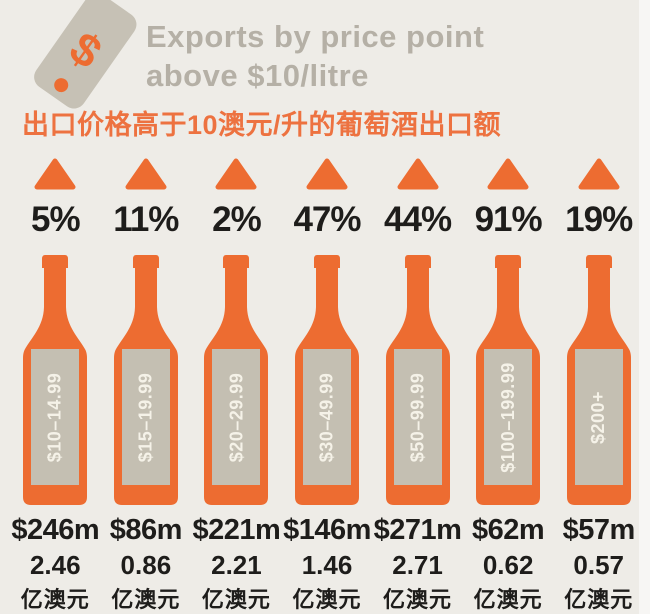 This screenshot has width=650, height=614. What do you see at coordinates (315, 36) in the screenshot?
I see `title-line-1: Exports by price point` at bounding box center [315, 36].